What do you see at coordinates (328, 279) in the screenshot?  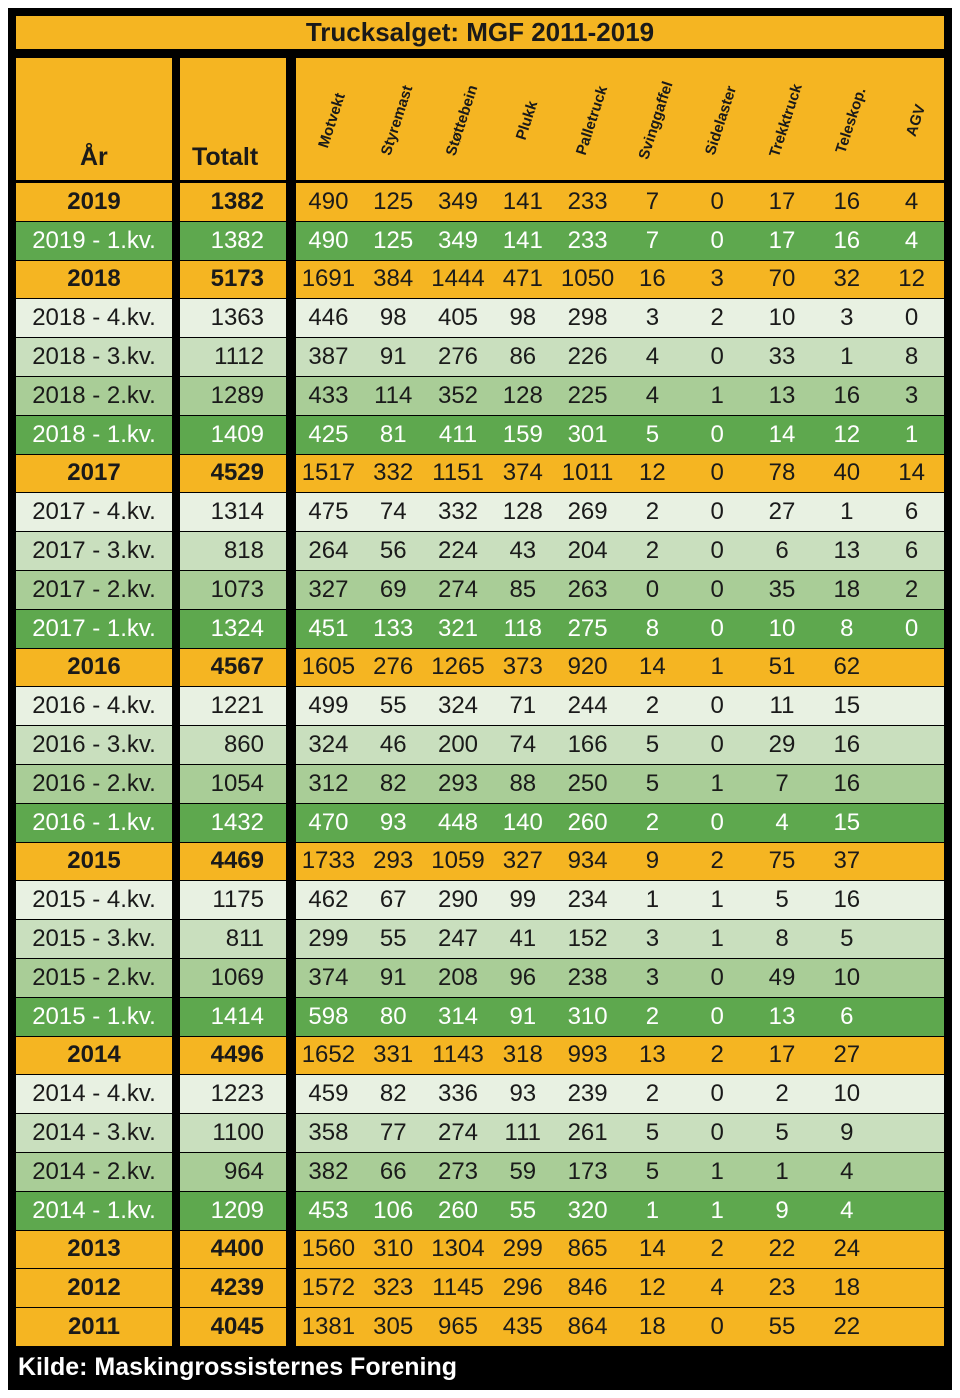 I see `table-cell: 1691` at bounding box center [328, 279].